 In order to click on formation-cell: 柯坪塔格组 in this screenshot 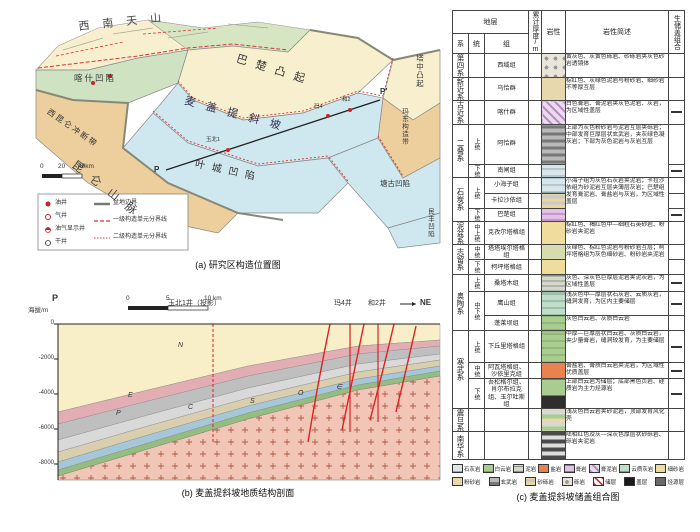, I will do `click(506, 267)`.